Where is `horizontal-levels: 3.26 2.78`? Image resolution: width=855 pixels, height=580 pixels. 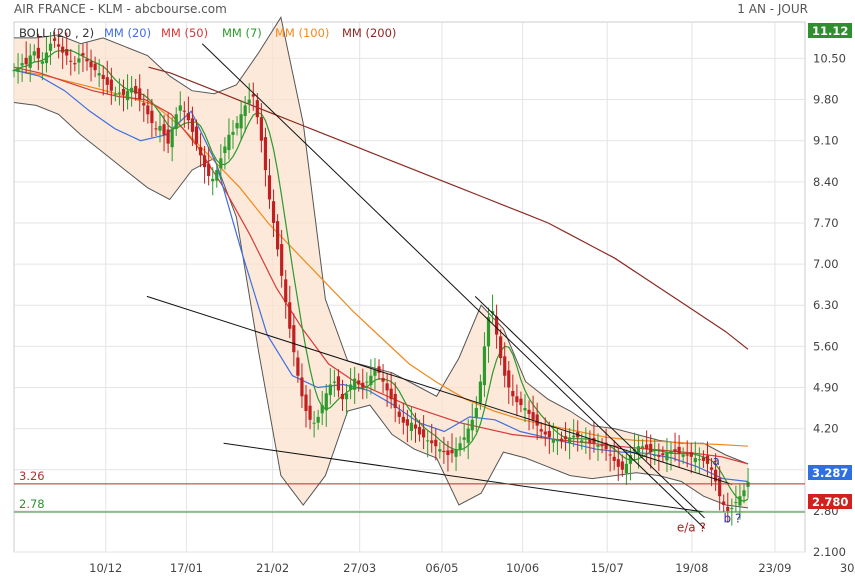 horizontal-levels: 3.26 2.78 is located at coordinates (409, 491).